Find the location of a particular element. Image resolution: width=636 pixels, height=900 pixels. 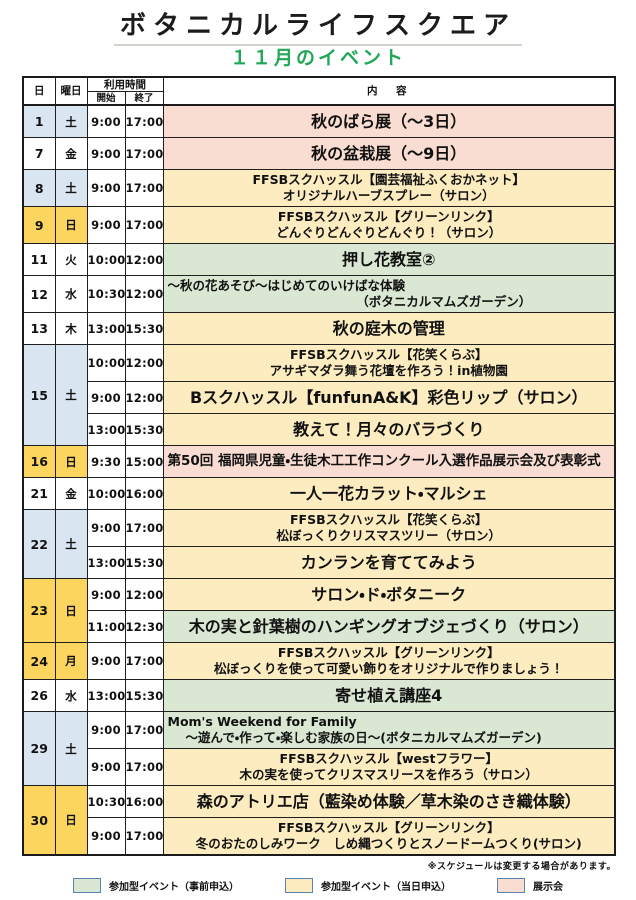

day-cell: 12 is located at coordinates (39, 294).